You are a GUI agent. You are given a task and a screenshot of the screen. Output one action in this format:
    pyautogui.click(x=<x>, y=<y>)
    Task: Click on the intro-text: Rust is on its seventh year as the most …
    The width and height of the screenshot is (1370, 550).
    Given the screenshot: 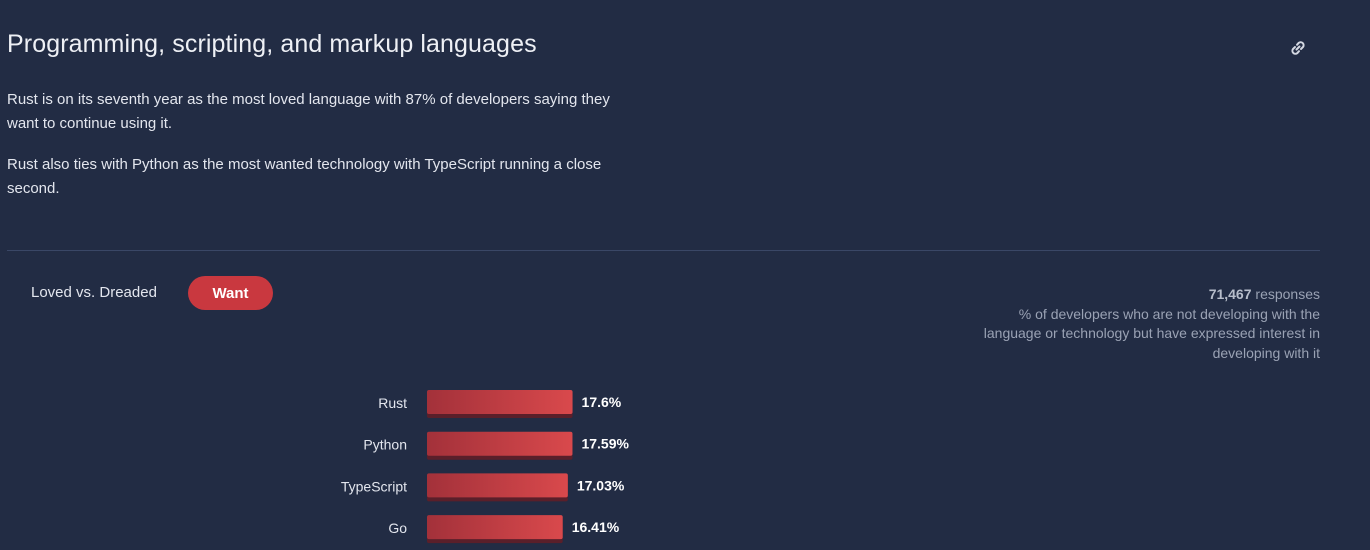 What is the action you would take?
    pyautogui.click(x=312, y=153)
    